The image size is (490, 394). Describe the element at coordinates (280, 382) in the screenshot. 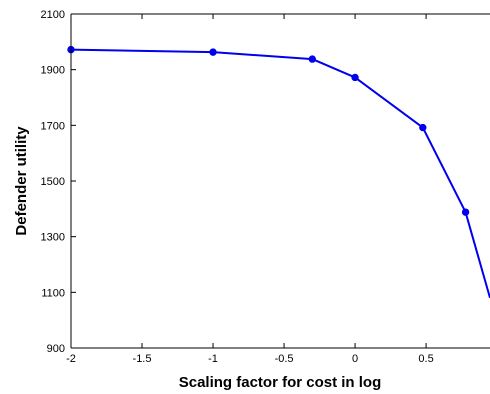

I see `x-axis-label: Scaling factor for cost in log` at that location.